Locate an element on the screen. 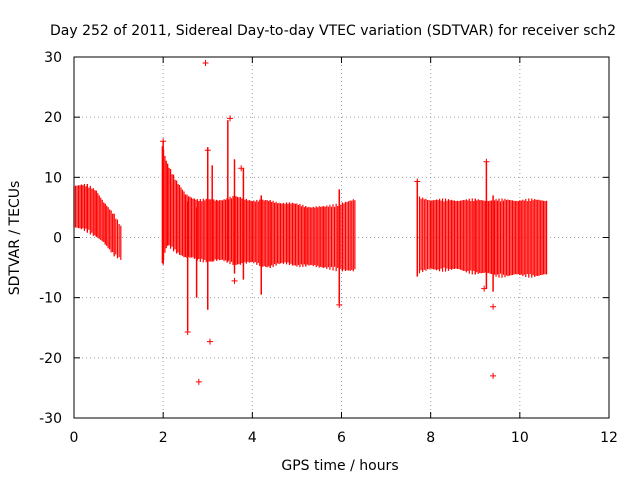 This screenshot has height=480, width=640. y-tick-label: -10 is located at coordinates (50, 299).